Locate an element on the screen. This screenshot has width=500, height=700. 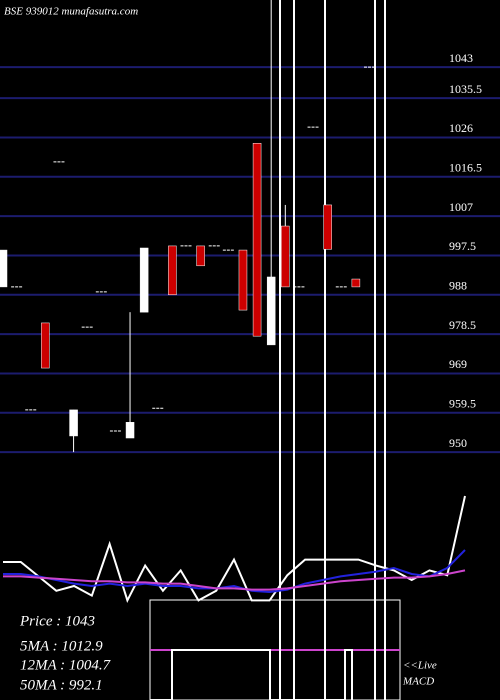
annotation: 5MA : 1012.9 is located at coordinates (61, 646).